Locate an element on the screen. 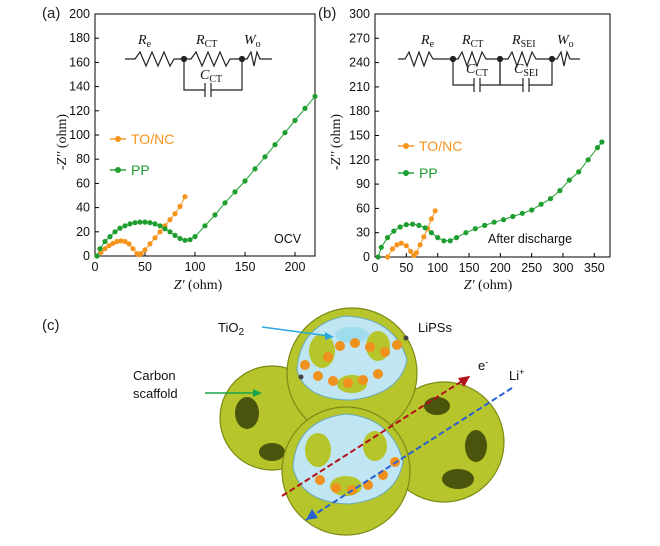 The image size is (660, 546). electron-path-arrow is located at coordinates (376, 436).